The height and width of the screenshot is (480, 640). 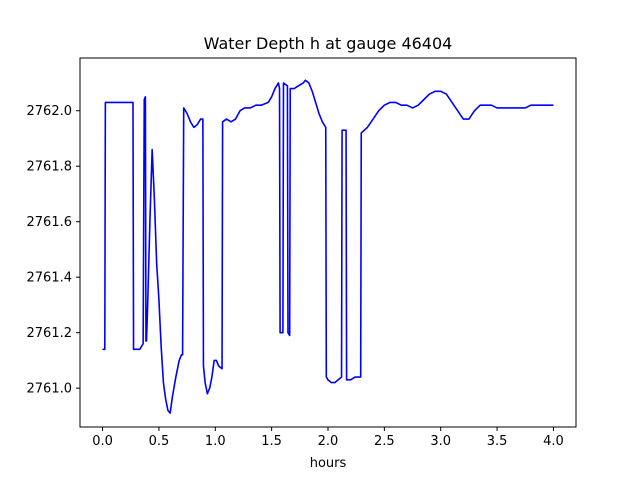 What do you see at coordinates (50, 333) in the screenshot?
I see `y-tick-label: 2761.2` at bounding box center [50, 333].